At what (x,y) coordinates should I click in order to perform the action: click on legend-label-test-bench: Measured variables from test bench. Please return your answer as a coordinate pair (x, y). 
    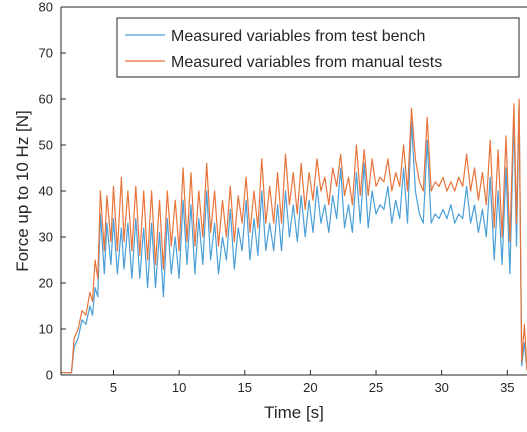
    Looking at the image, I should click on (298, 36).